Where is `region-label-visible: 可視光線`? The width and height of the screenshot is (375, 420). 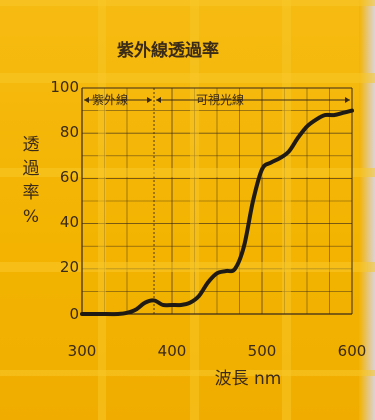 region-label-visible: 可視光線 is located at coordinates (220, 99).